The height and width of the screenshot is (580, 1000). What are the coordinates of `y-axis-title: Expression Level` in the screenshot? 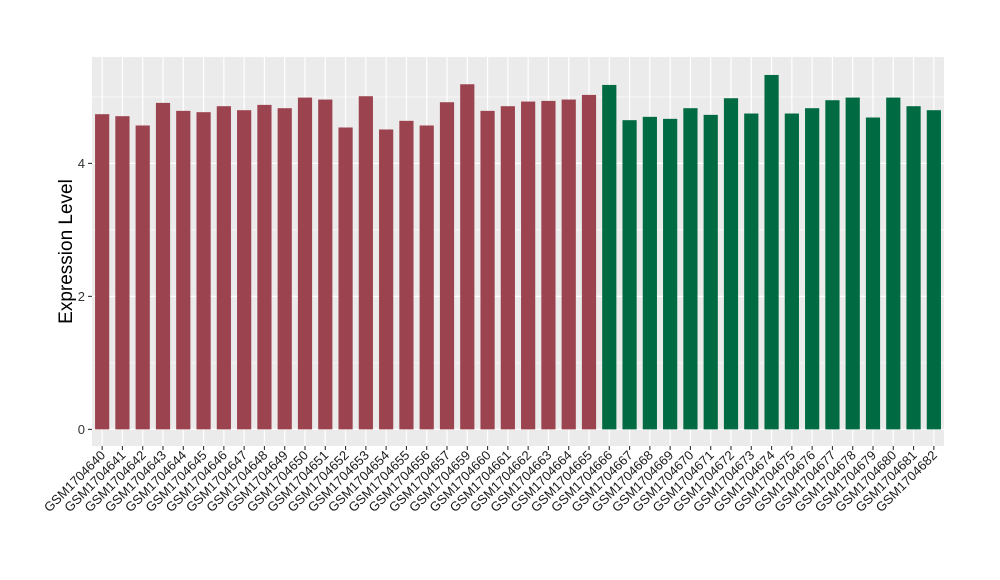 It's located at (66, 251).